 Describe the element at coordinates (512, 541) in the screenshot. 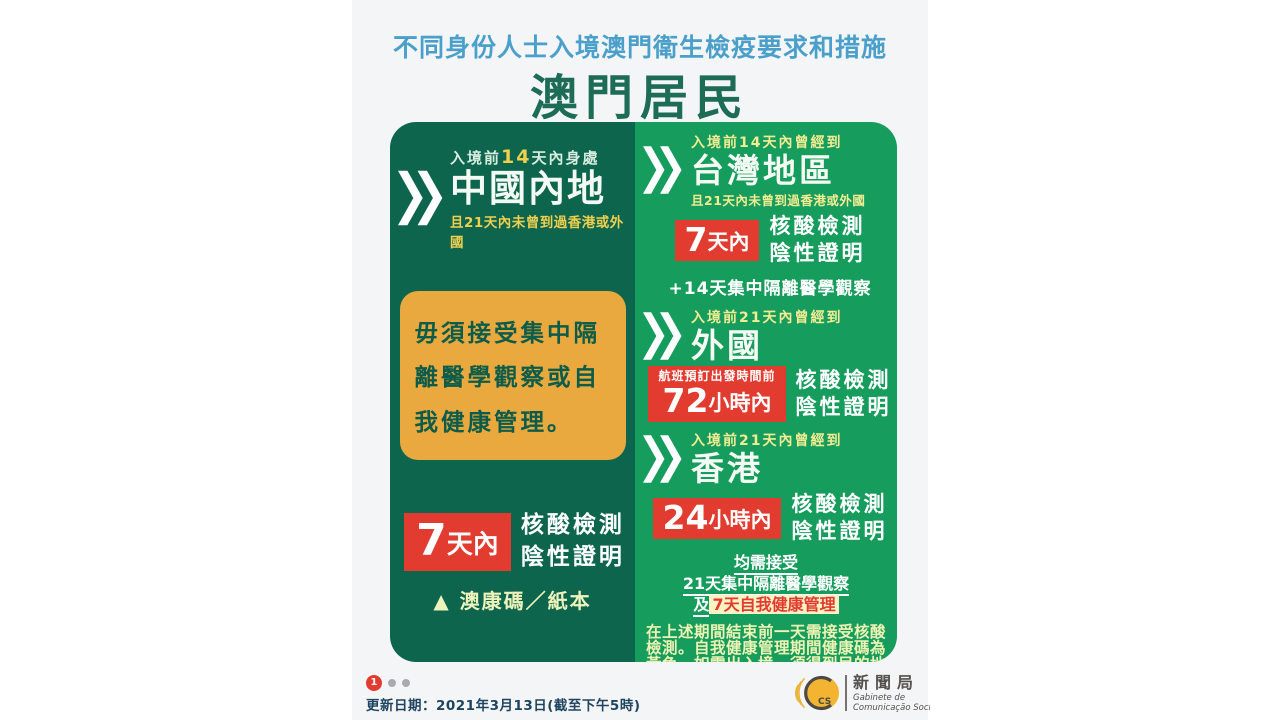

I see `mainland-test-row: 7天內 核酸檢測 陰性證明` at that location.